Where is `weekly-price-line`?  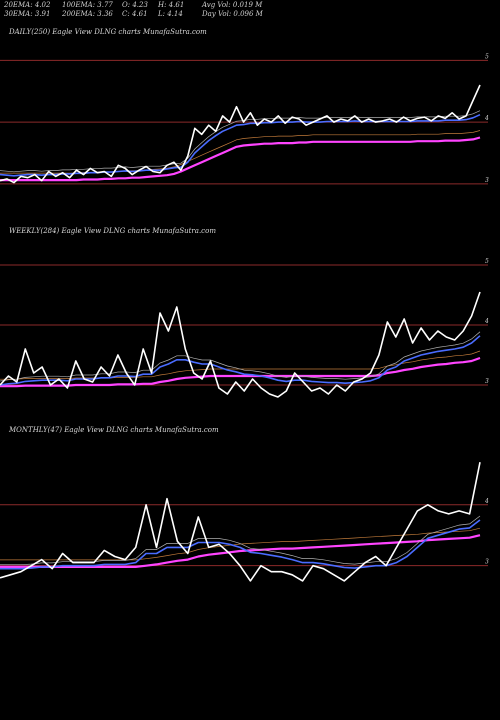
weekly-price-line is located at coordinates (240, 344).